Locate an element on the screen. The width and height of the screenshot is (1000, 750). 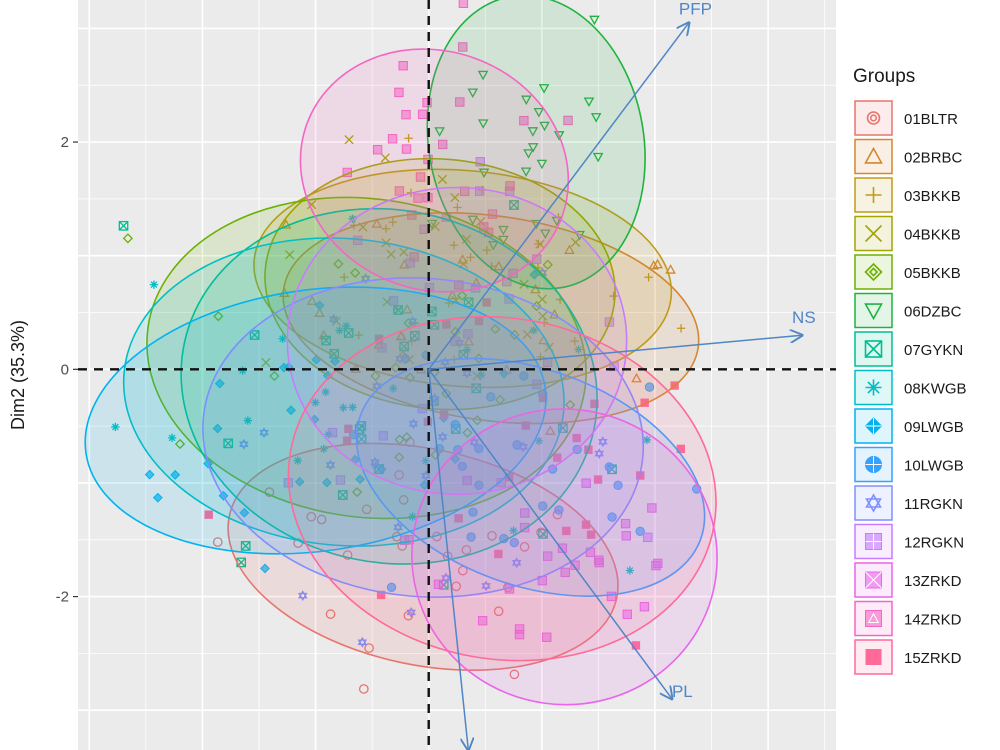
legend-item-10LWGB: 10LWGB is located at coordinates (909, 464).